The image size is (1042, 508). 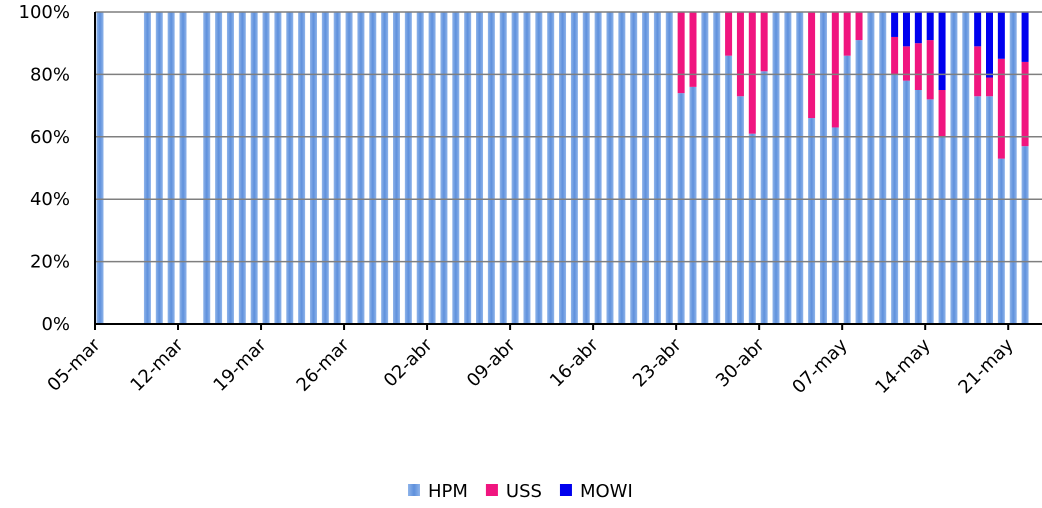 What do you see at coordinates (408, 362) in the screenshot?
I see `x-tick-label: 02-abr` at bounding box center [408, 362].